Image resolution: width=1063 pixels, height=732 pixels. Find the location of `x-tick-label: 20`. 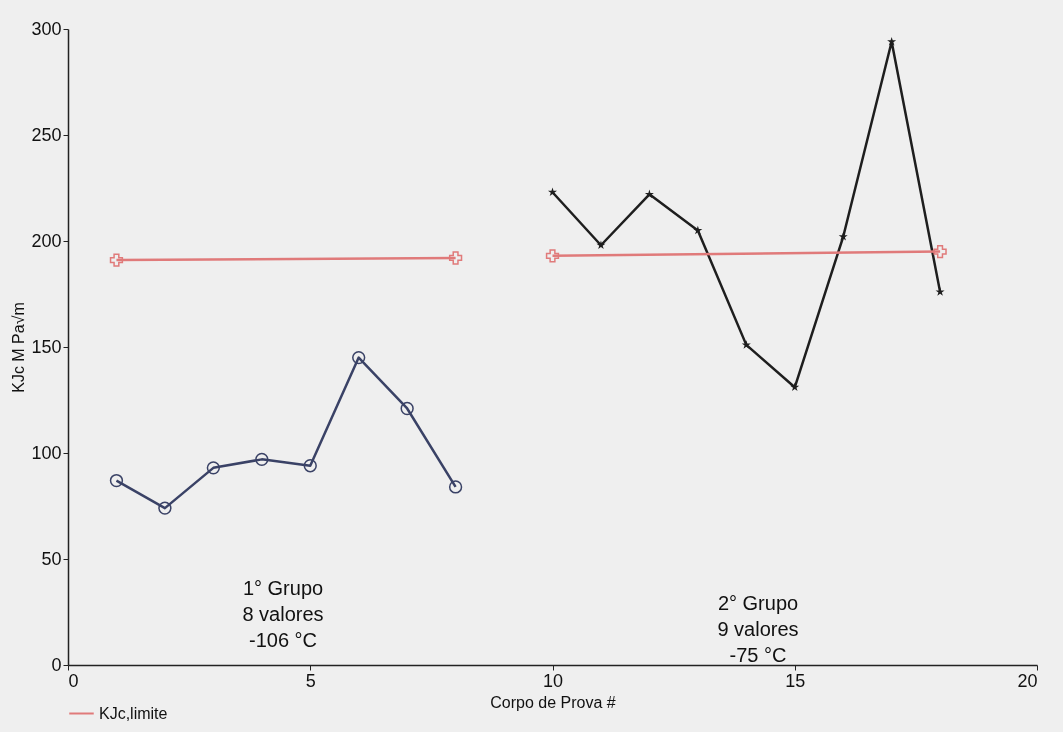

x-tick-label: 20 is located at coordinates (1027, 680).